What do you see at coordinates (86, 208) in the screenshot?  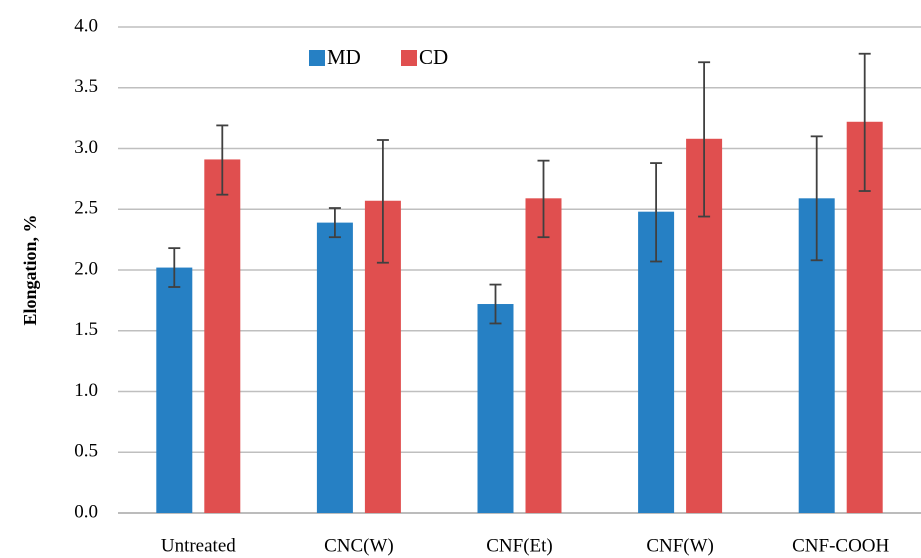 I see `y-tick-label: 2.5` at bounding box center [86, 208].